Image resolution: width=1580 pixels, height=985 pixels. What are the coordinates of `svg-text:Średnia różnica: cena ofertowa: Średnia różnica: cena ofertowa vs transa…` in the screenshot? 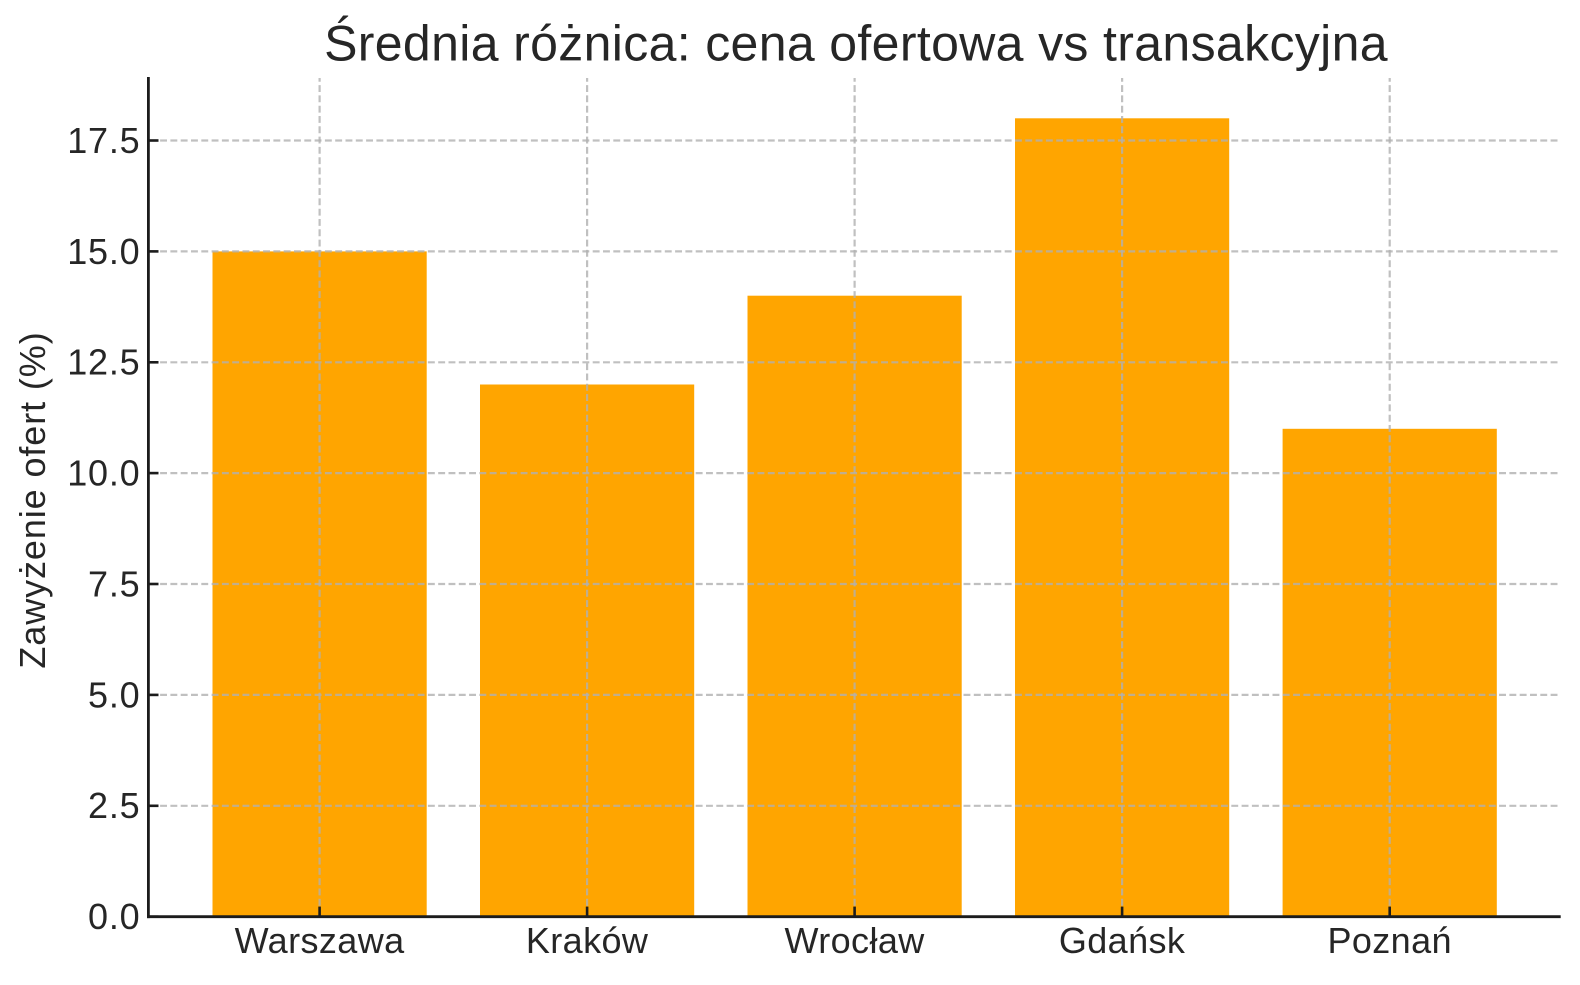 It's located at (856, 43).